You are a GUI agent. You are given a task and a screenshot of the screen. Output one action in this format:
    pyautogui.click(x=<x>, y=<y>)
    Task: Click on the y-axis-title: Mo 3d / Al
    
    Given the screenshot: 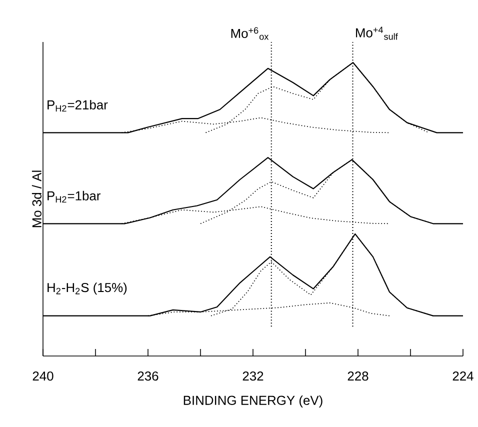 What is the action you would take?
    pyautogui.click(x=37, y=199)
    